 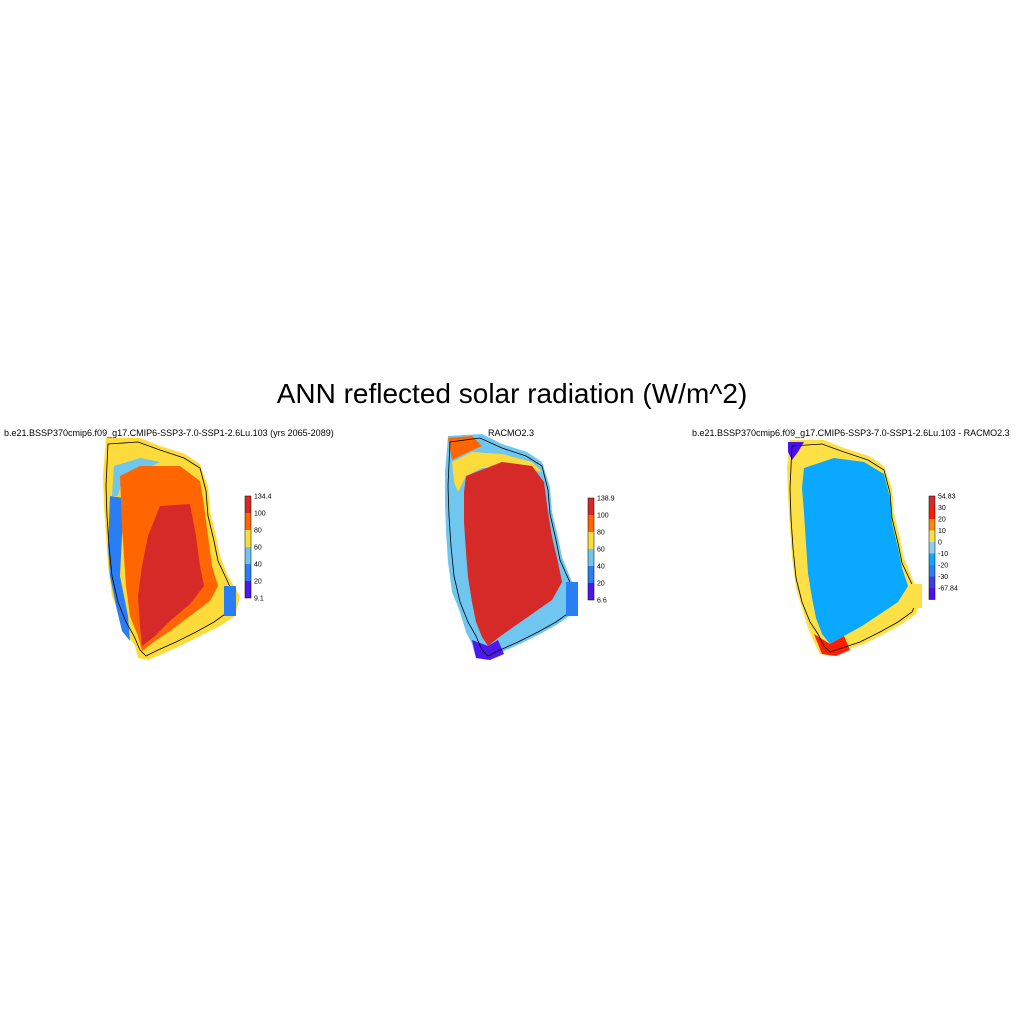 What do you see at coordinates (465, 448) in the screenshot?
I see `map-racmo-orange-margin` at bounding box center [465, 448].